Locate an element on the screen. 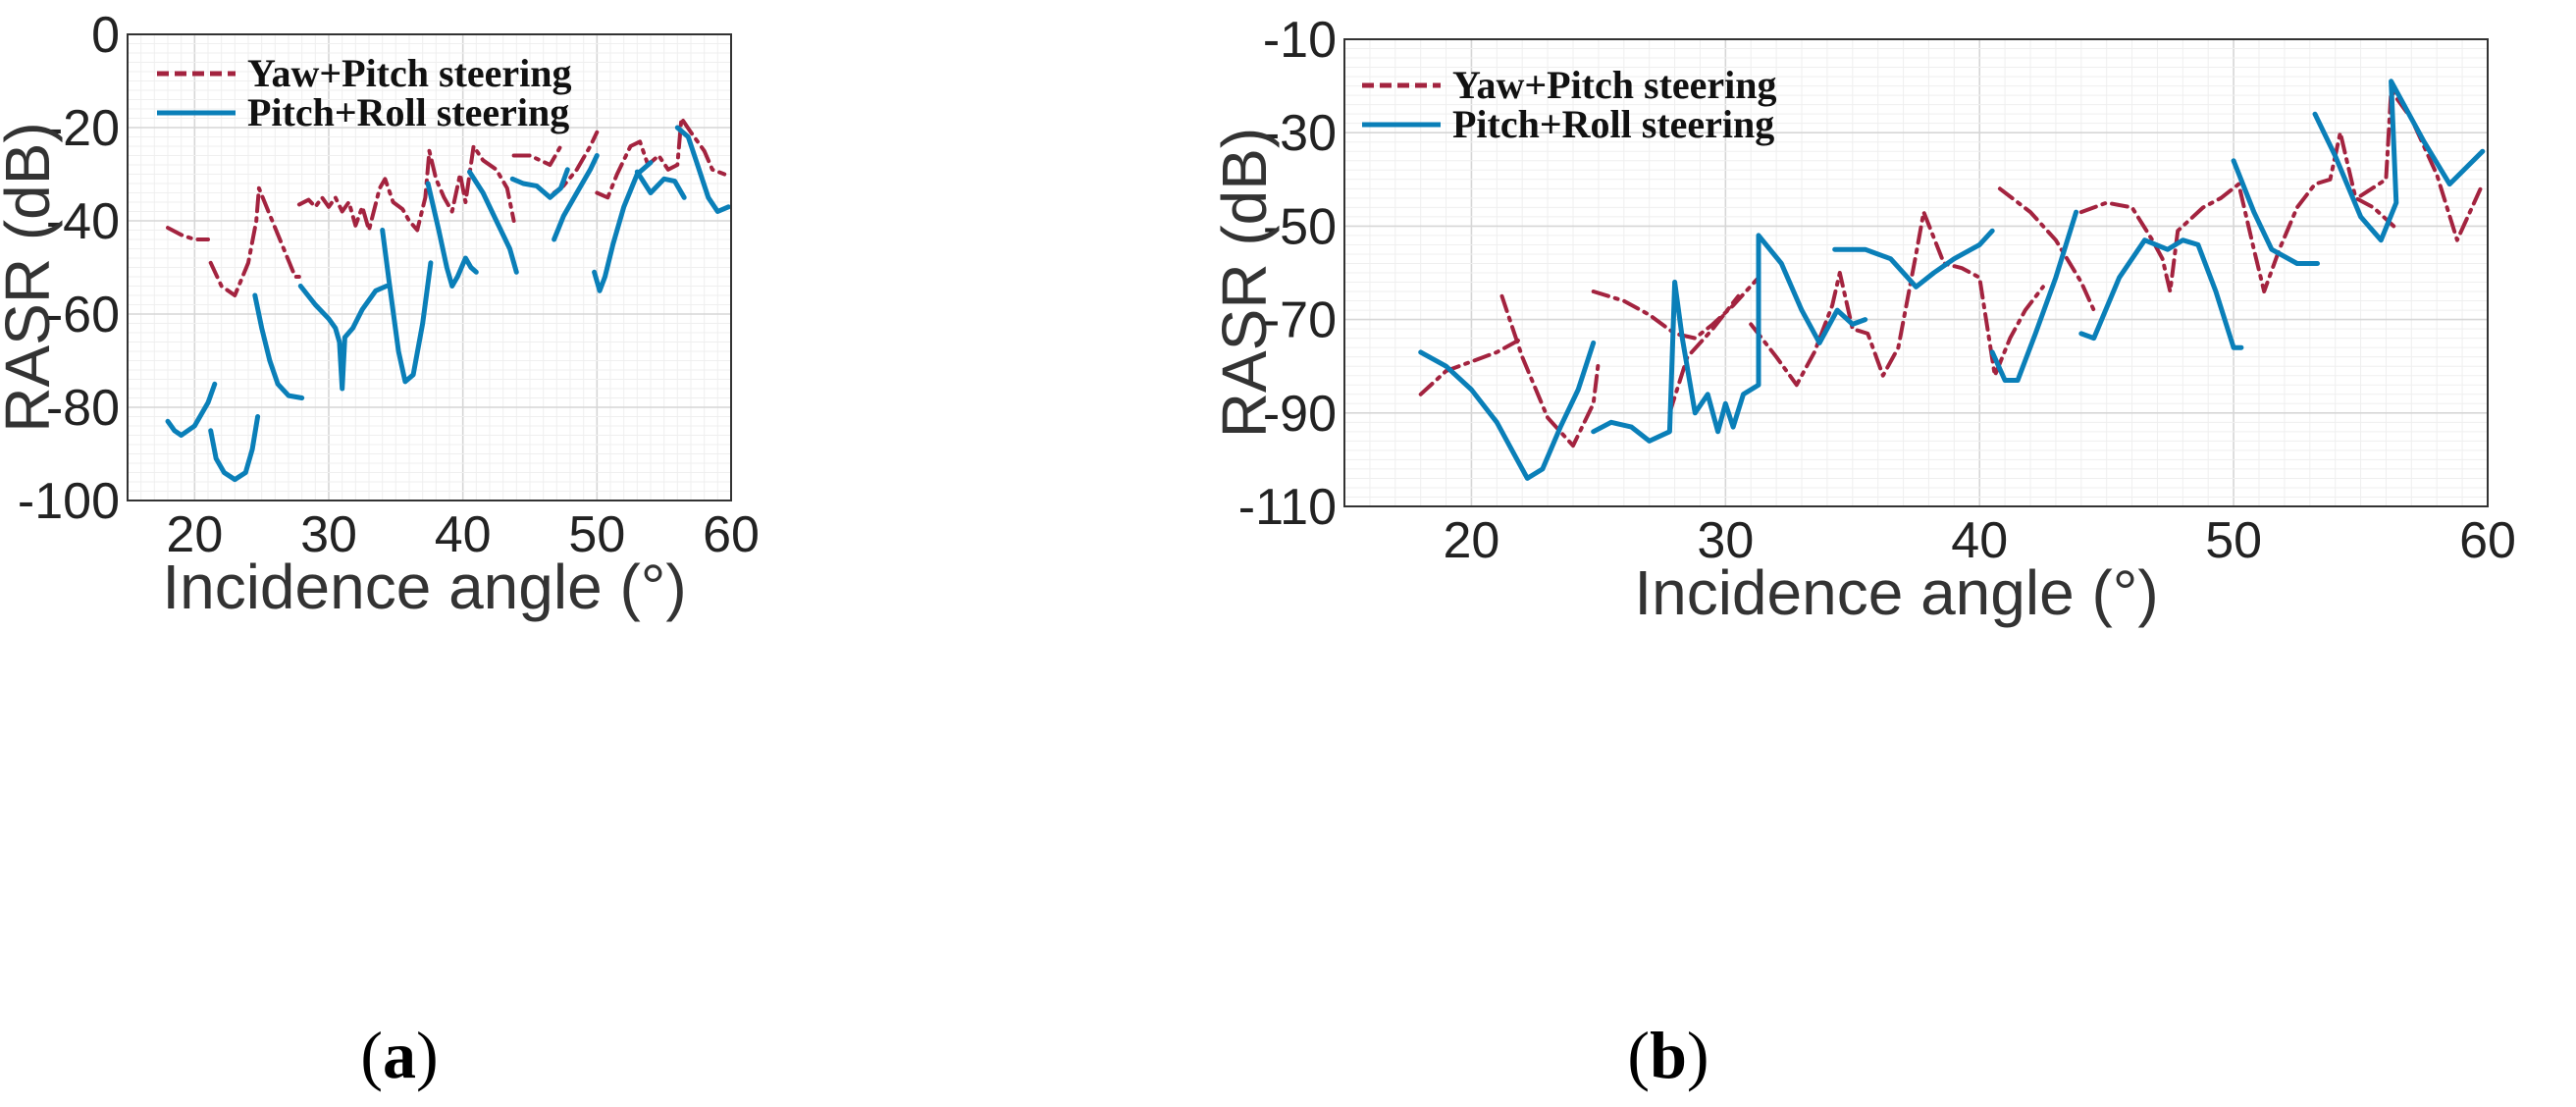 The image size is (2576, 1107). plot-frame-a is located at coordinates (429, 267).